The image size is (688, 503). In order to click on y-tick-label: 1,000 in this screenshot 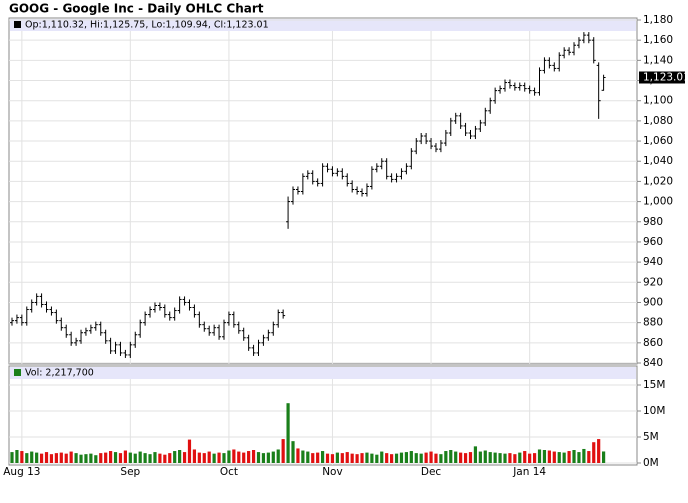, I will do `click(658, 202)`.